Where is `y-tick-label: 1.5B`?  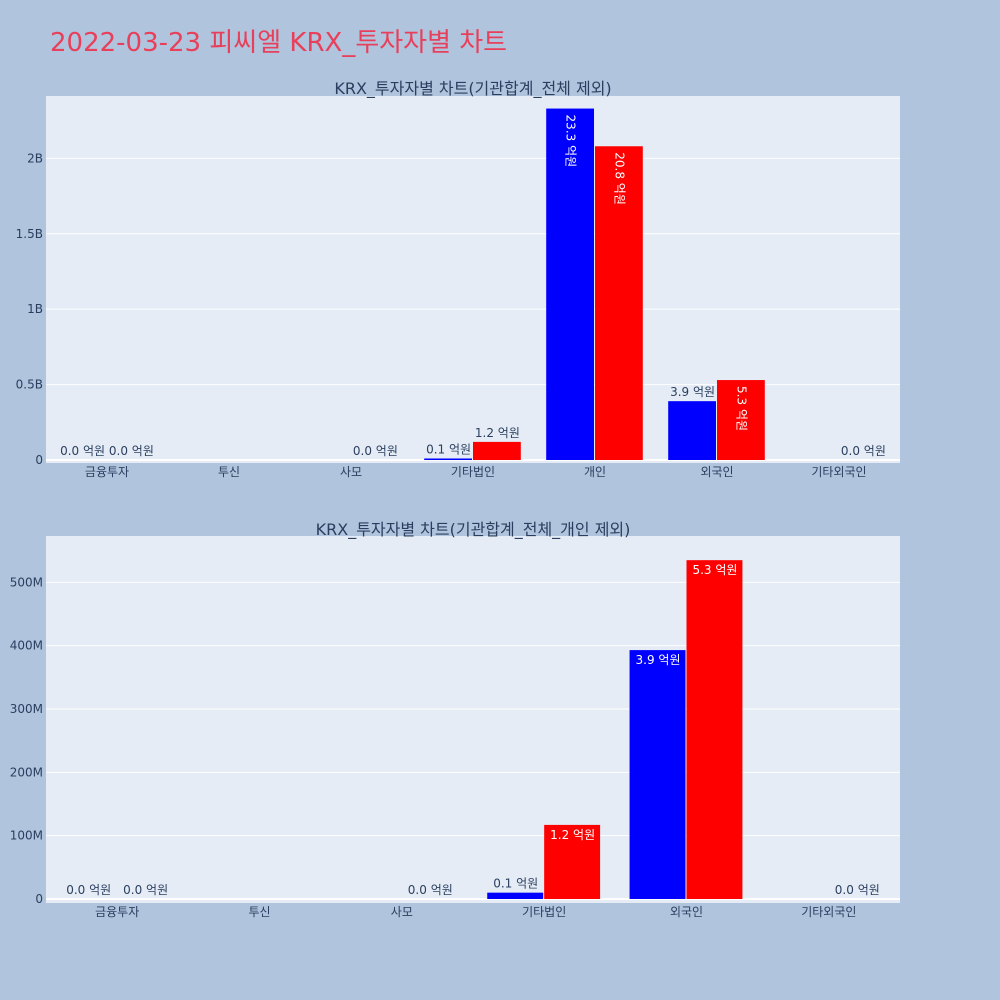 y-tick-label: 1.5B is located at coordinates (29, 234).